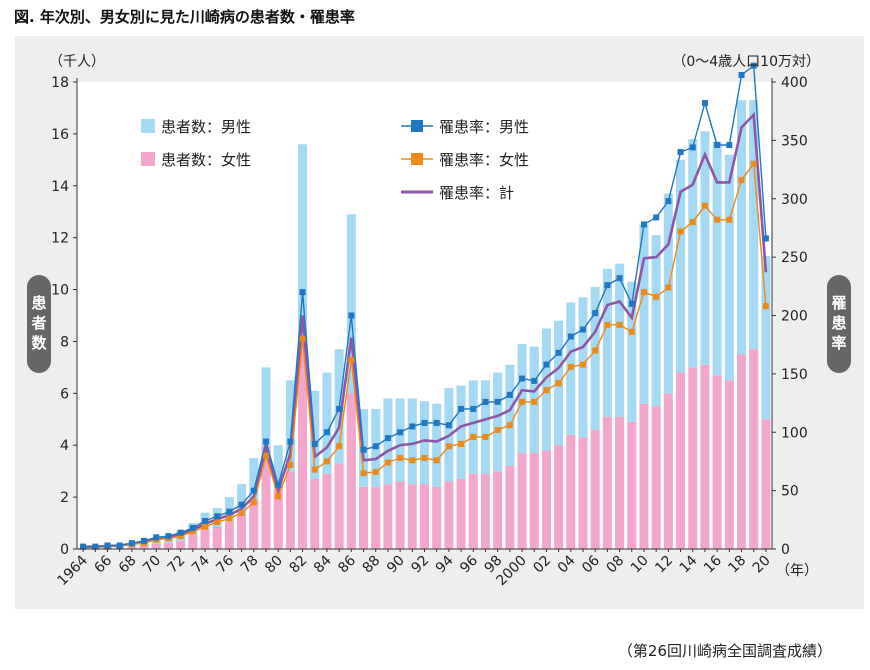 This screenshot has width=870, height=670. What do you see at coordinates (542, 565) in the screenshot?
I see `x-tick-label-02: 02` at bounding box center [542, 565].